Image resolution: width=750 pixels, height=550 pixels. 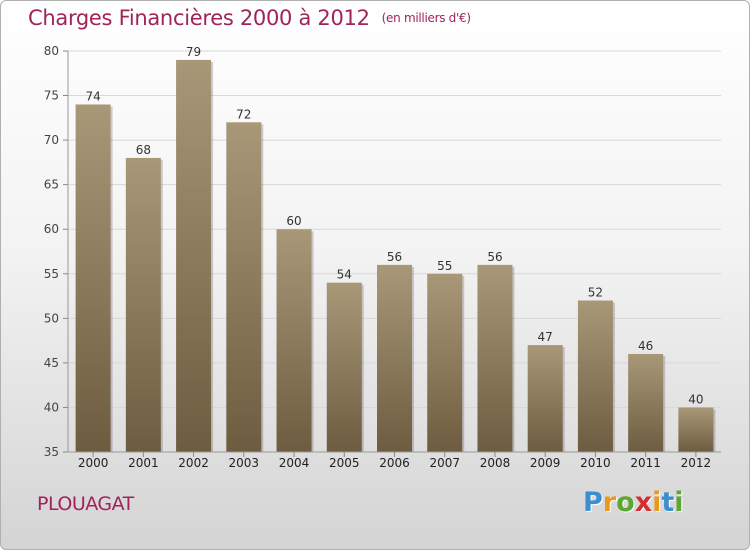 I want to click on x-tick-label: 2009, so click(x=545, y=463).